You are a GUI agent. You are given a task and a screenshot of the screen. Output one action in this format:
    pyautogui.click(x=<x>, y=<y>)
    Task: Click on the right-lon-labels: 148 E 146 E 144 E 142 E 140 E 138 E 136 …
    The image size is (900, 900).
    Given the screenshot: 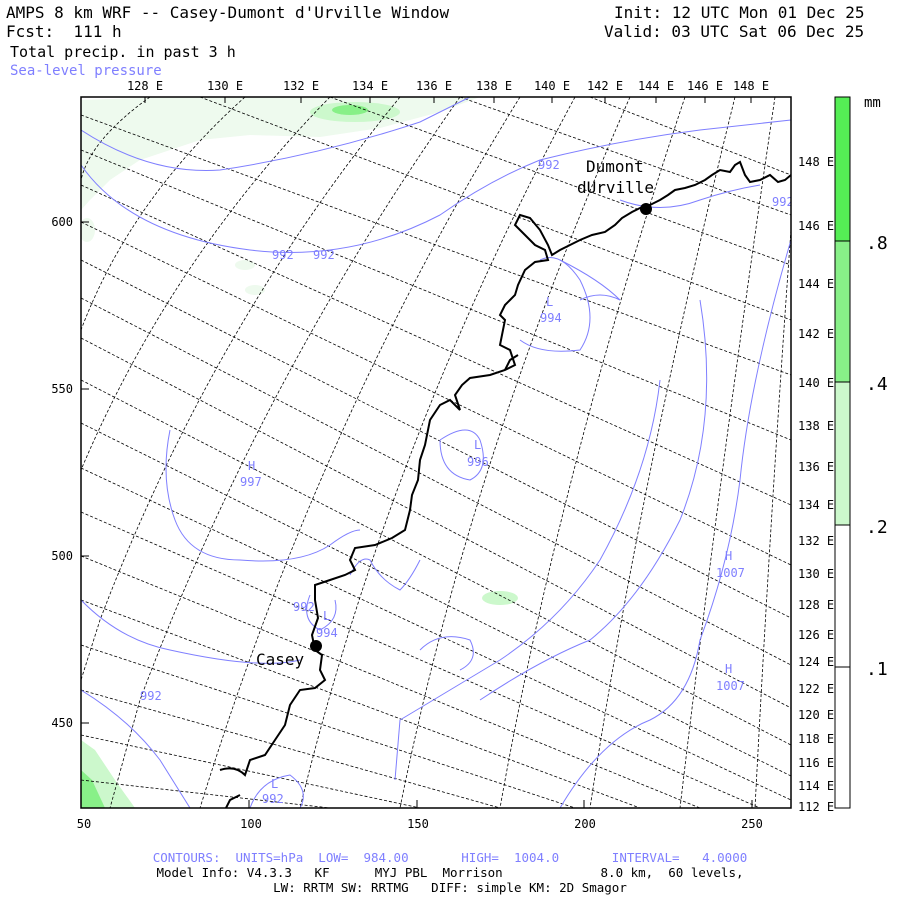 What is the action you would take?
    pyautogui.click(x=816, y=484)
    